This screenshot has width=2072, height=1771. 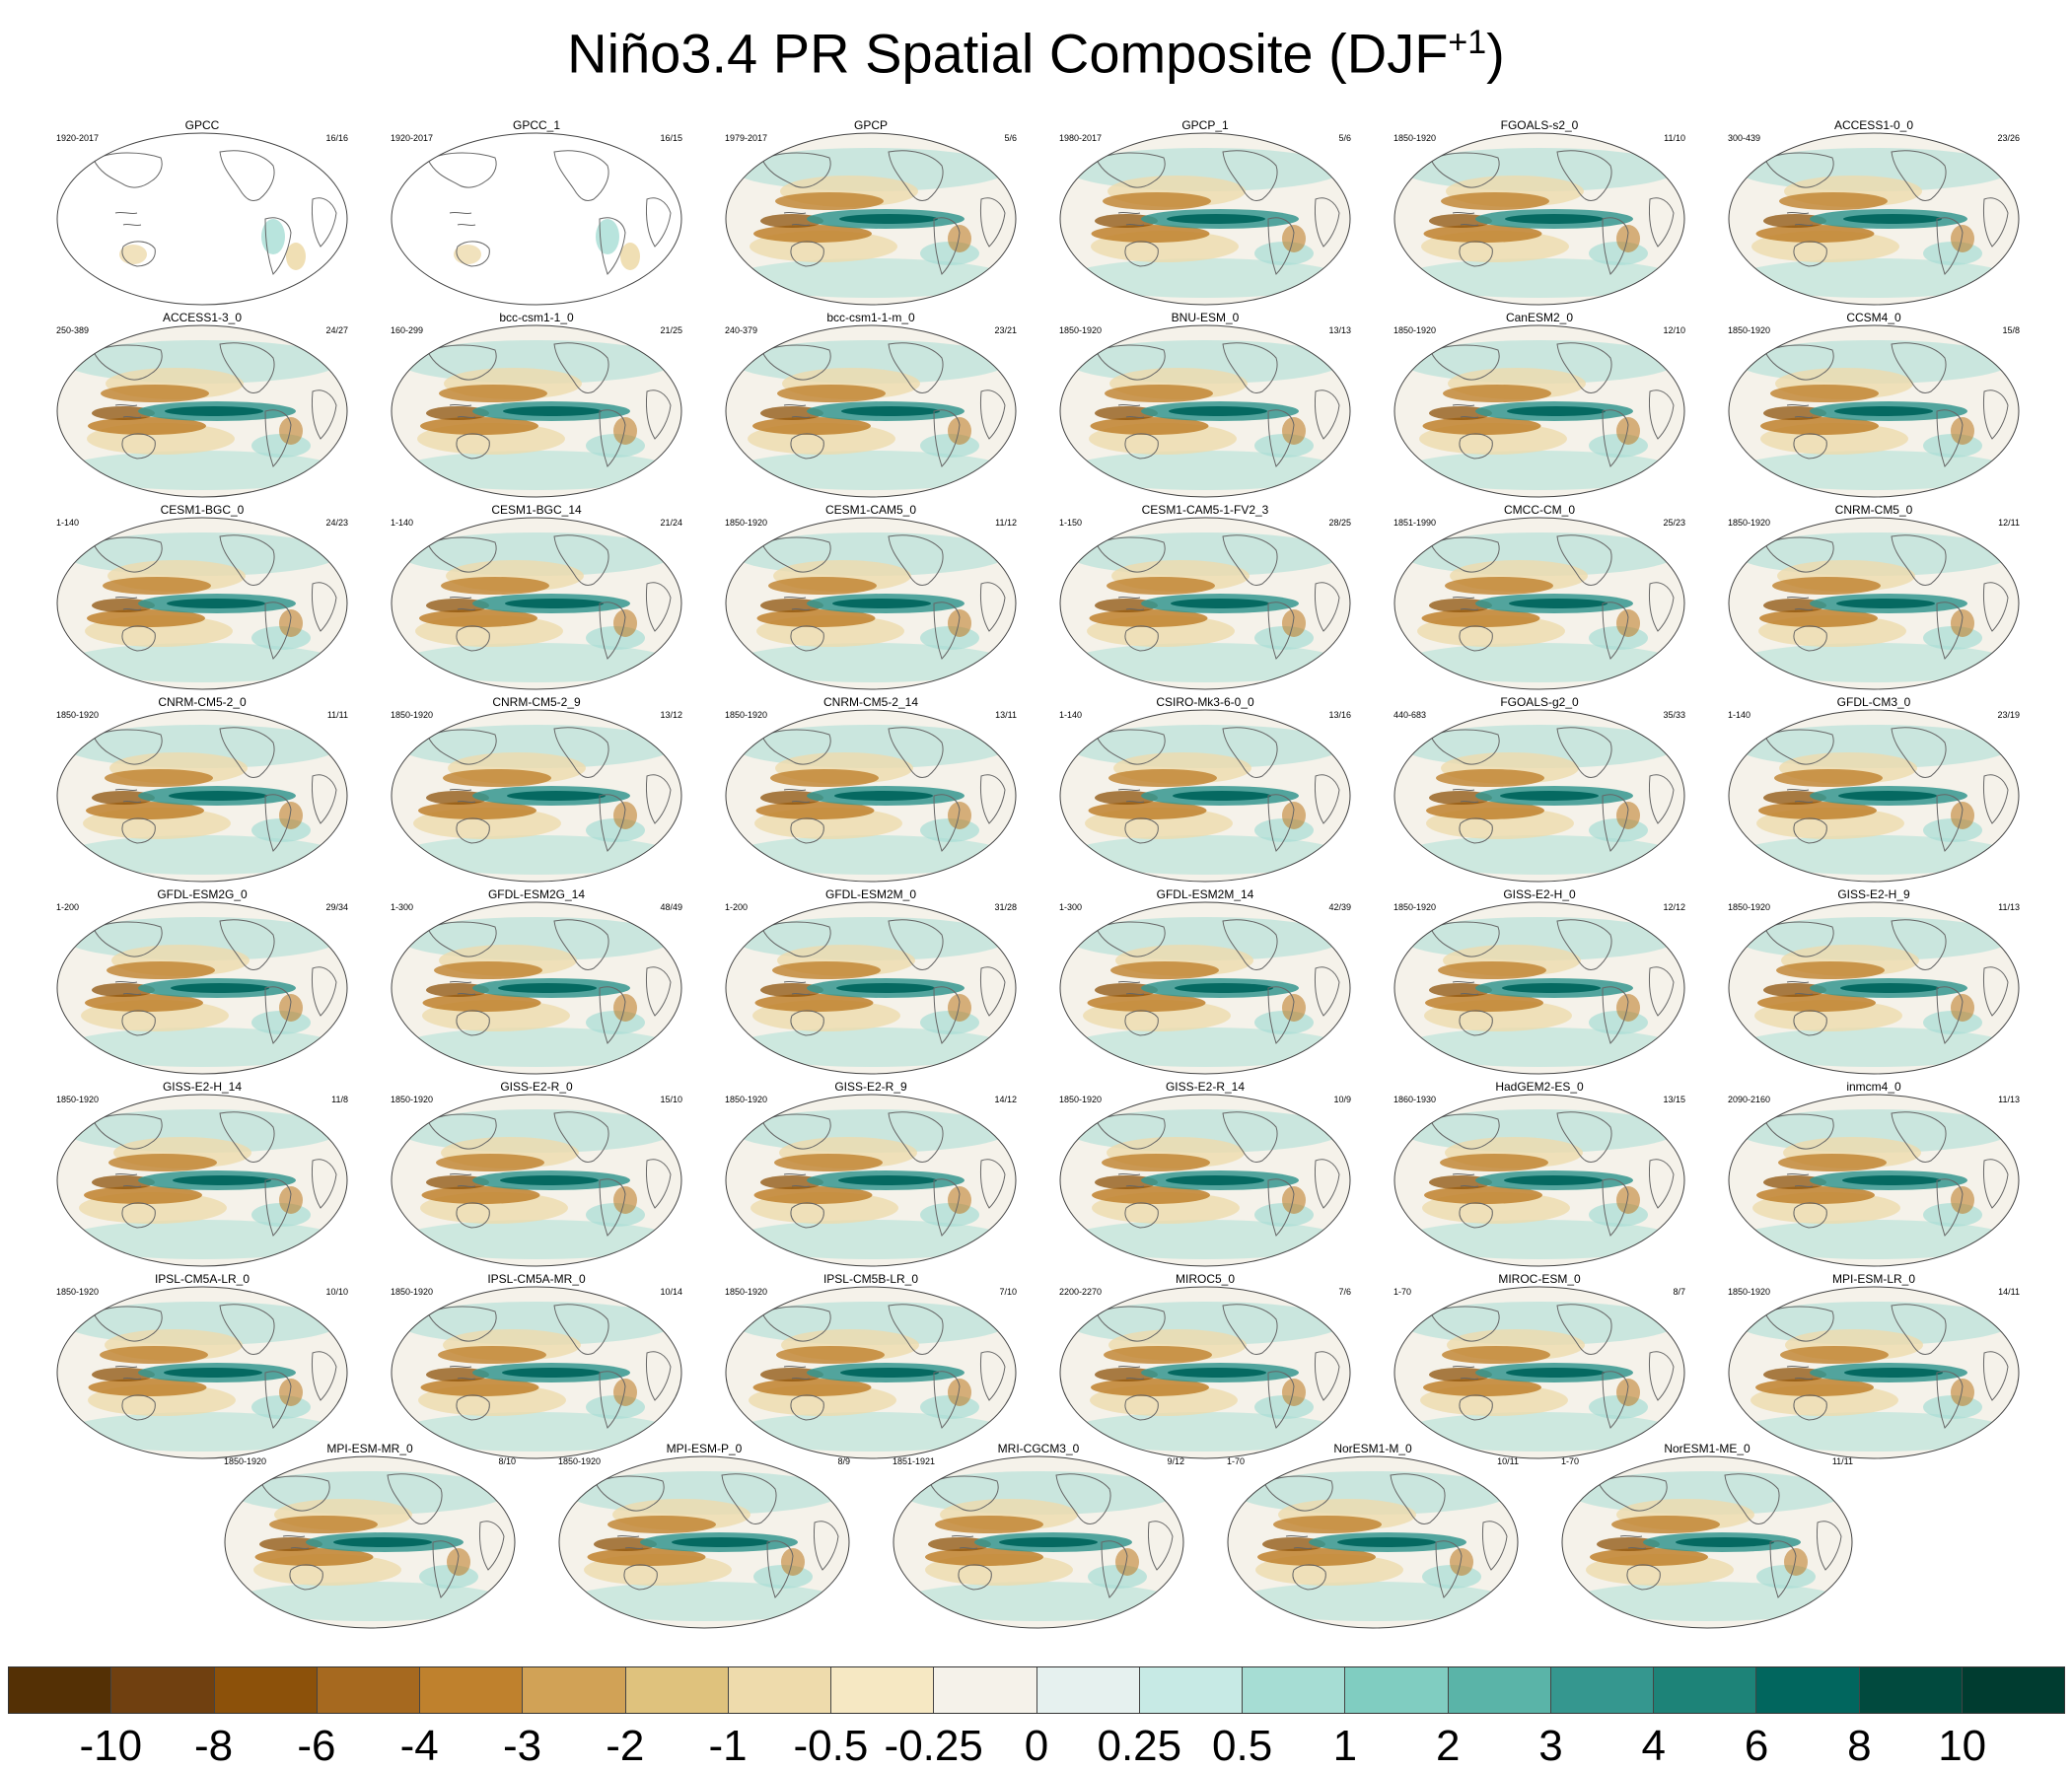 What do you see at coordinates (1874, 214) in the screenshot?
I see `map-panel: ACCESS1-0_0 300-439 23/26` at bounding box center [1874, 214].